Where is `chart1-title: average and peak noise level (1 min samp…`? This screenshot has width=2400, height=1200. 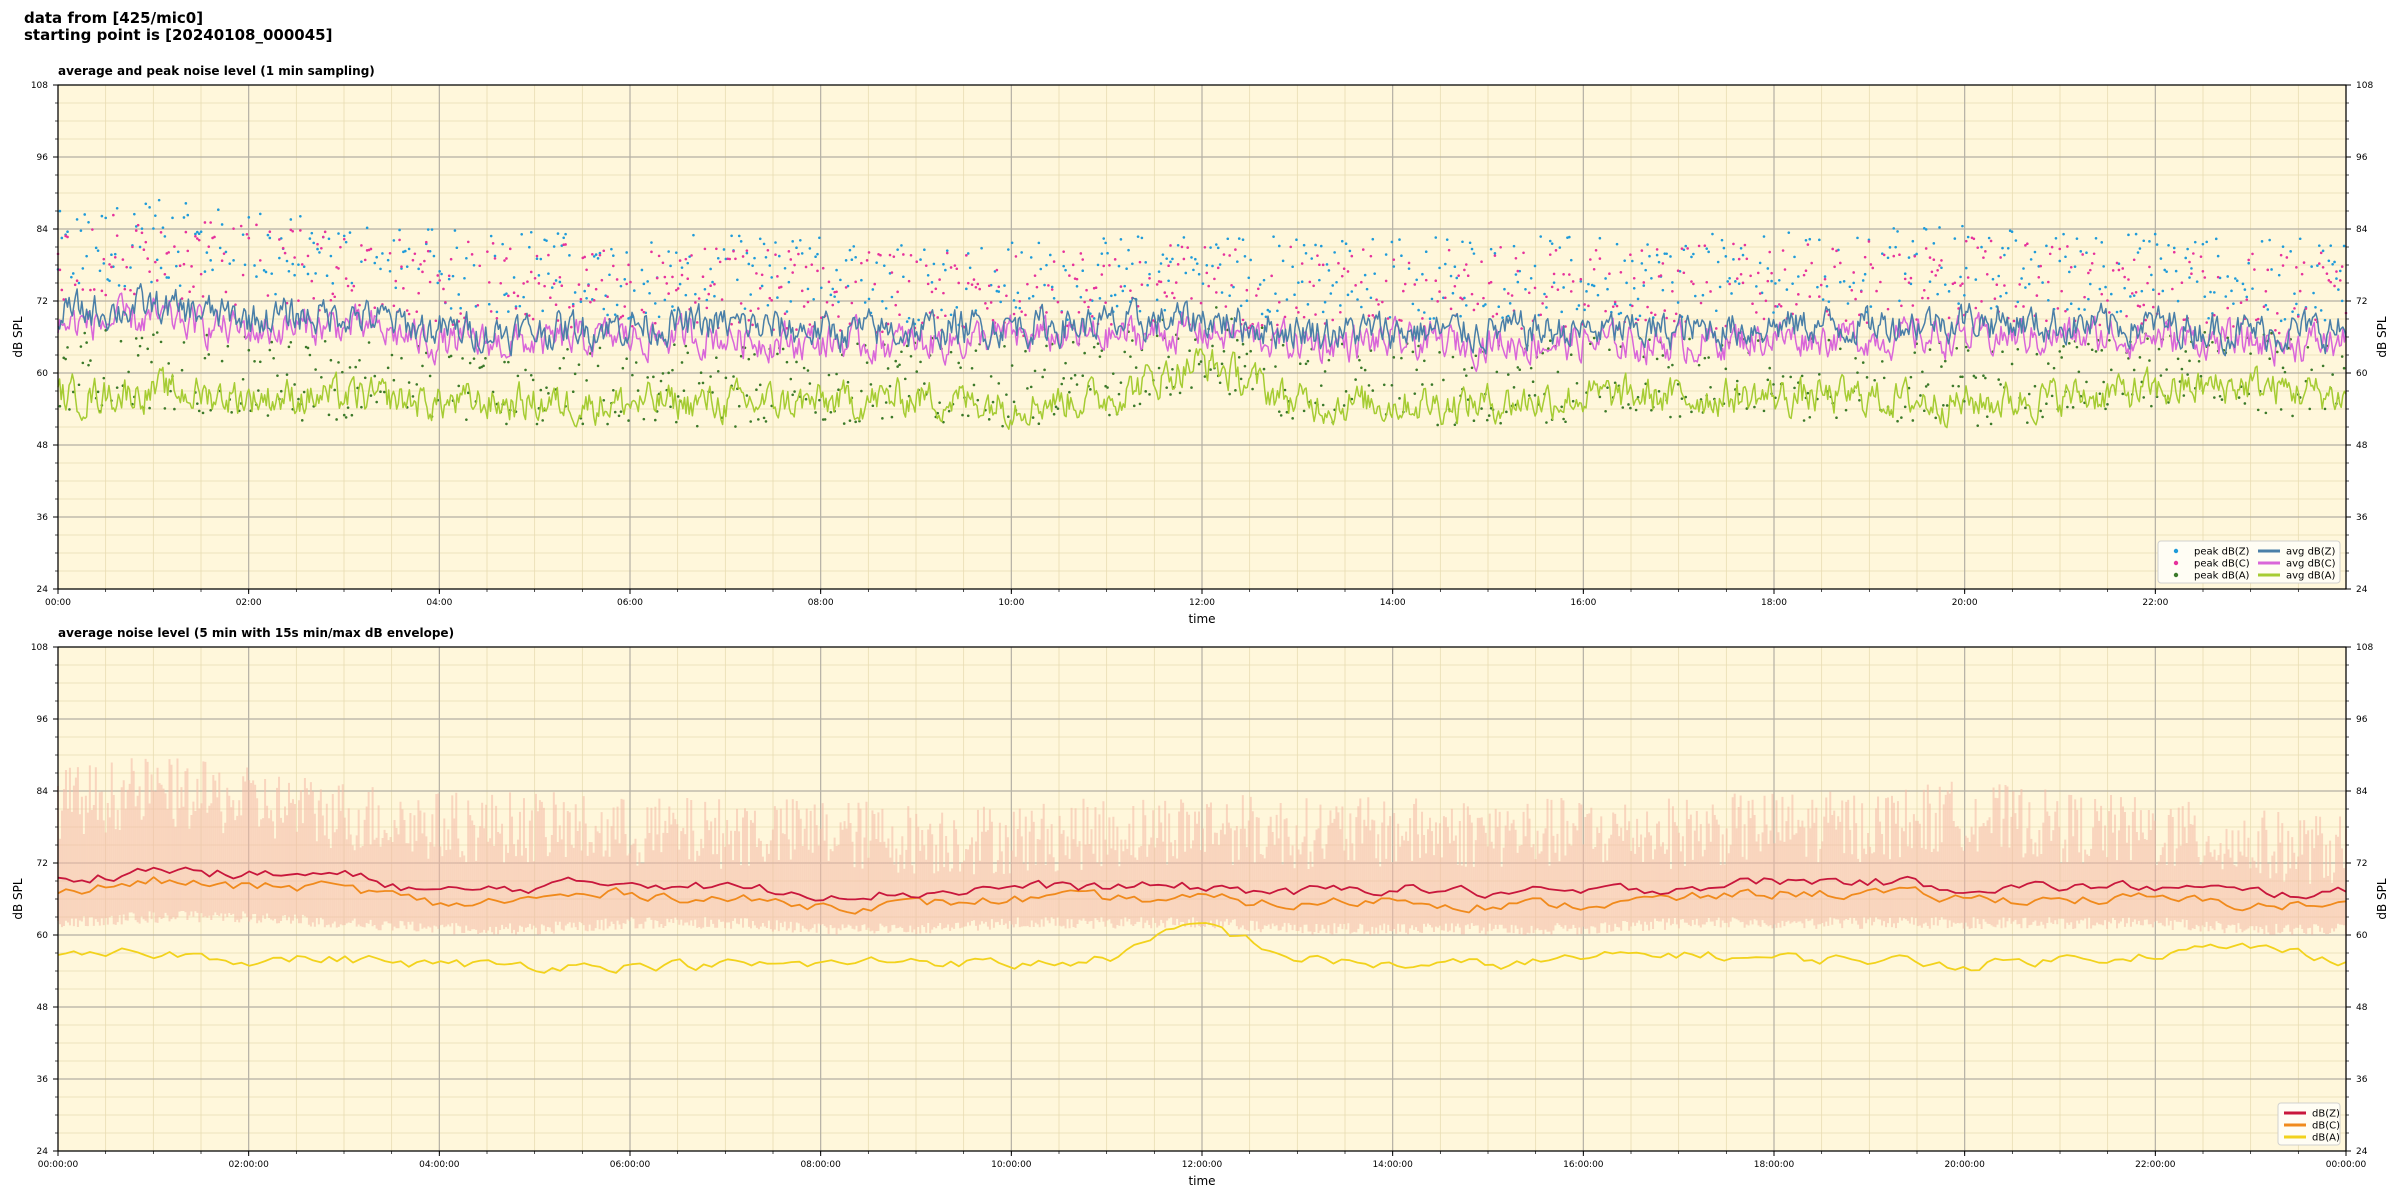
chart1-title: average and peak noise level (1 min samp… is located at coordinates (216, 71).